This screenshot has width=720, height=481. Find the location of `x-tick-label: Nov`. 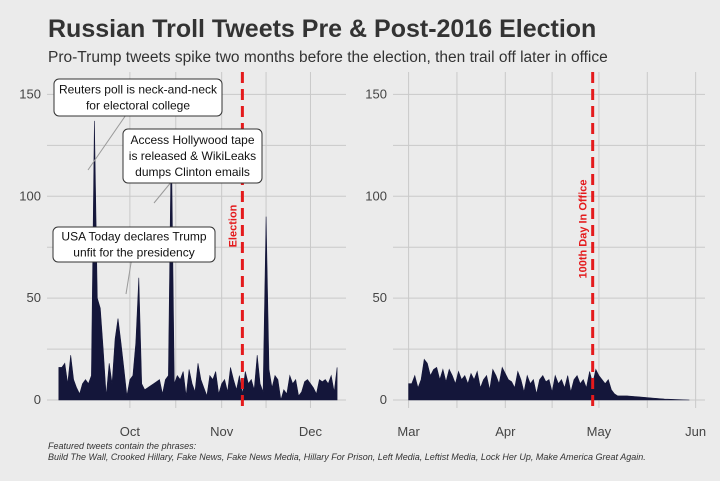

x-tick-label: Nov is located at coordinates (222, 431).